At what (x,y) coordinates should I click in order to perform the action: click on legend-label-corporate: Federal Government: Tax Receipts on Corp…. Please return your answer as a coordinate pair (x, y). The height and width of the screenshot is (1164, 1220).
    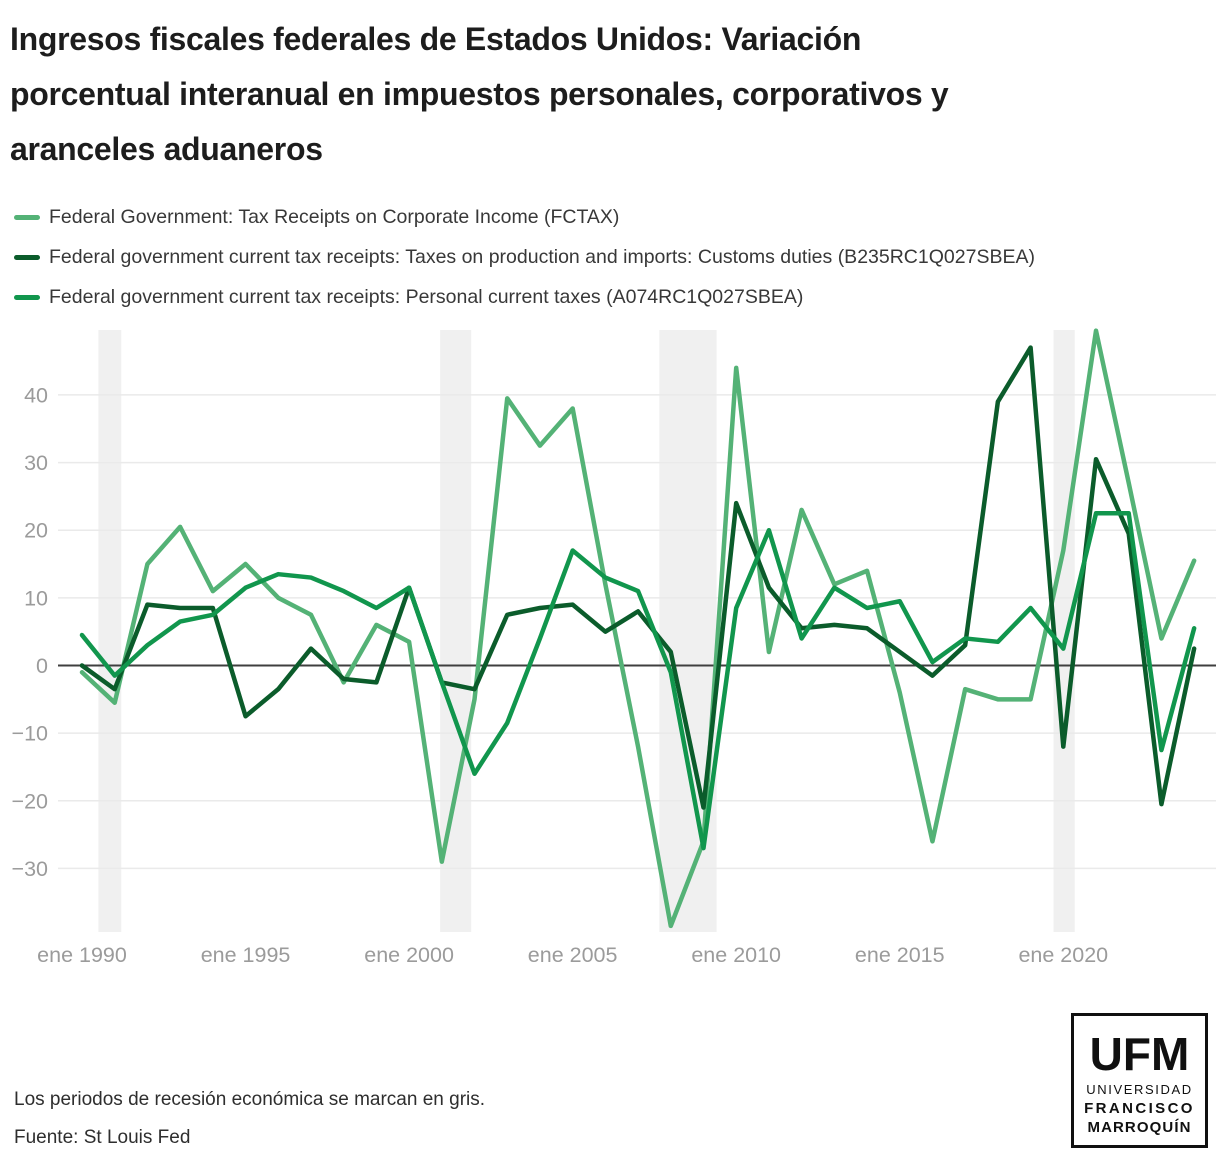
    Looking at the image, I should click on (334, 216).